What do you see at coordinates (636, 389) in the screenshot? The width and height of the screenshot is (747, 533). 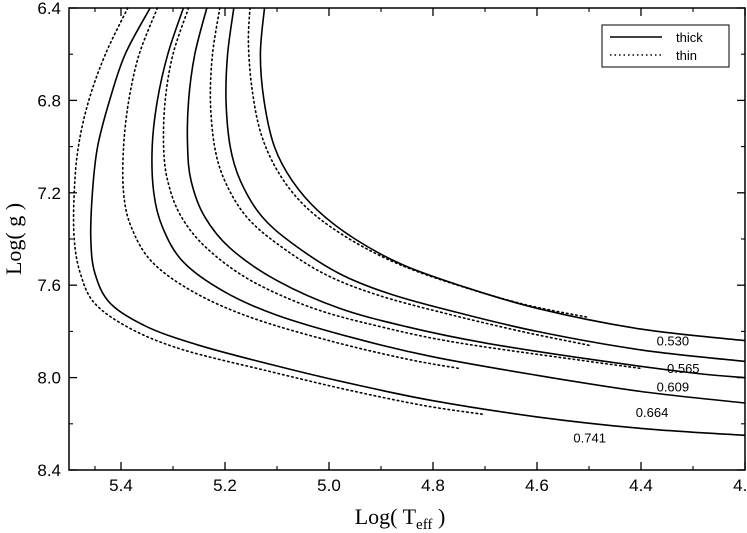 I see `mass-annotations: 0.530 0.565 0.609 0.664 0.741` at bounding box center [636, 389].